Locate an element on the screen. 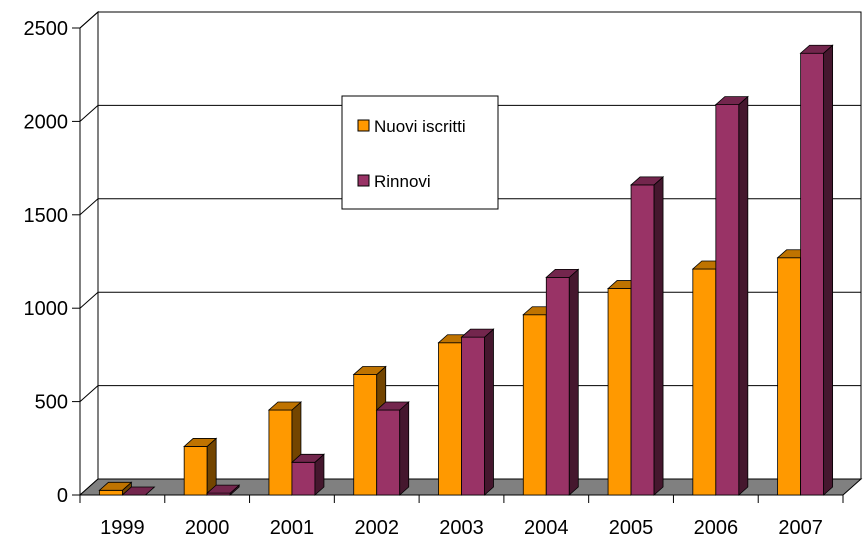 Image resolution: width=865 pixels, height=541 pixels. bar-front-nuovi-iscritti-2004 is located at coordinates (534, 405).